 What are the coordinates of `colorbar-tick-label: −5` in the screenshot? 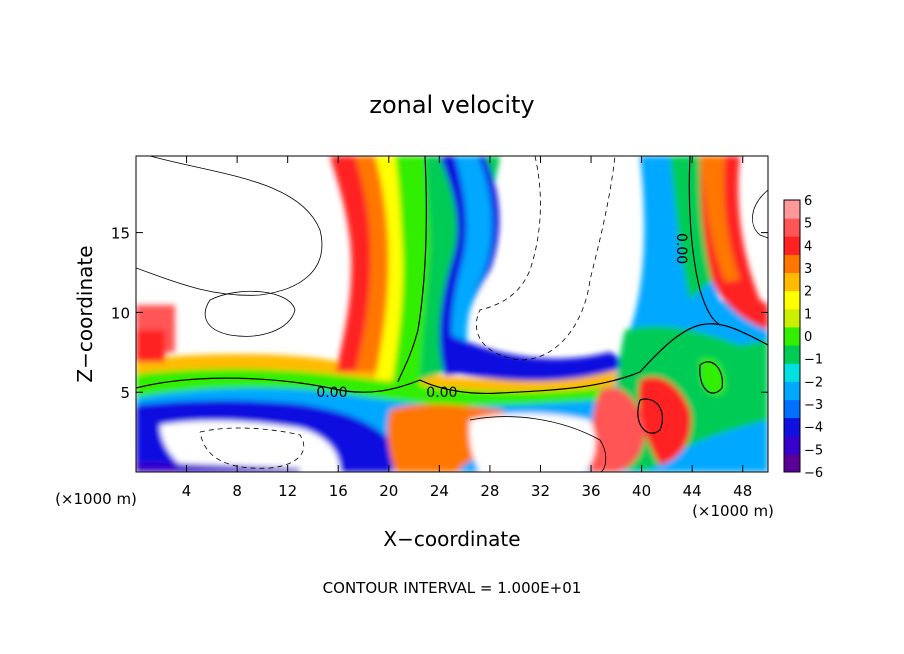 It's located at (813, 450).